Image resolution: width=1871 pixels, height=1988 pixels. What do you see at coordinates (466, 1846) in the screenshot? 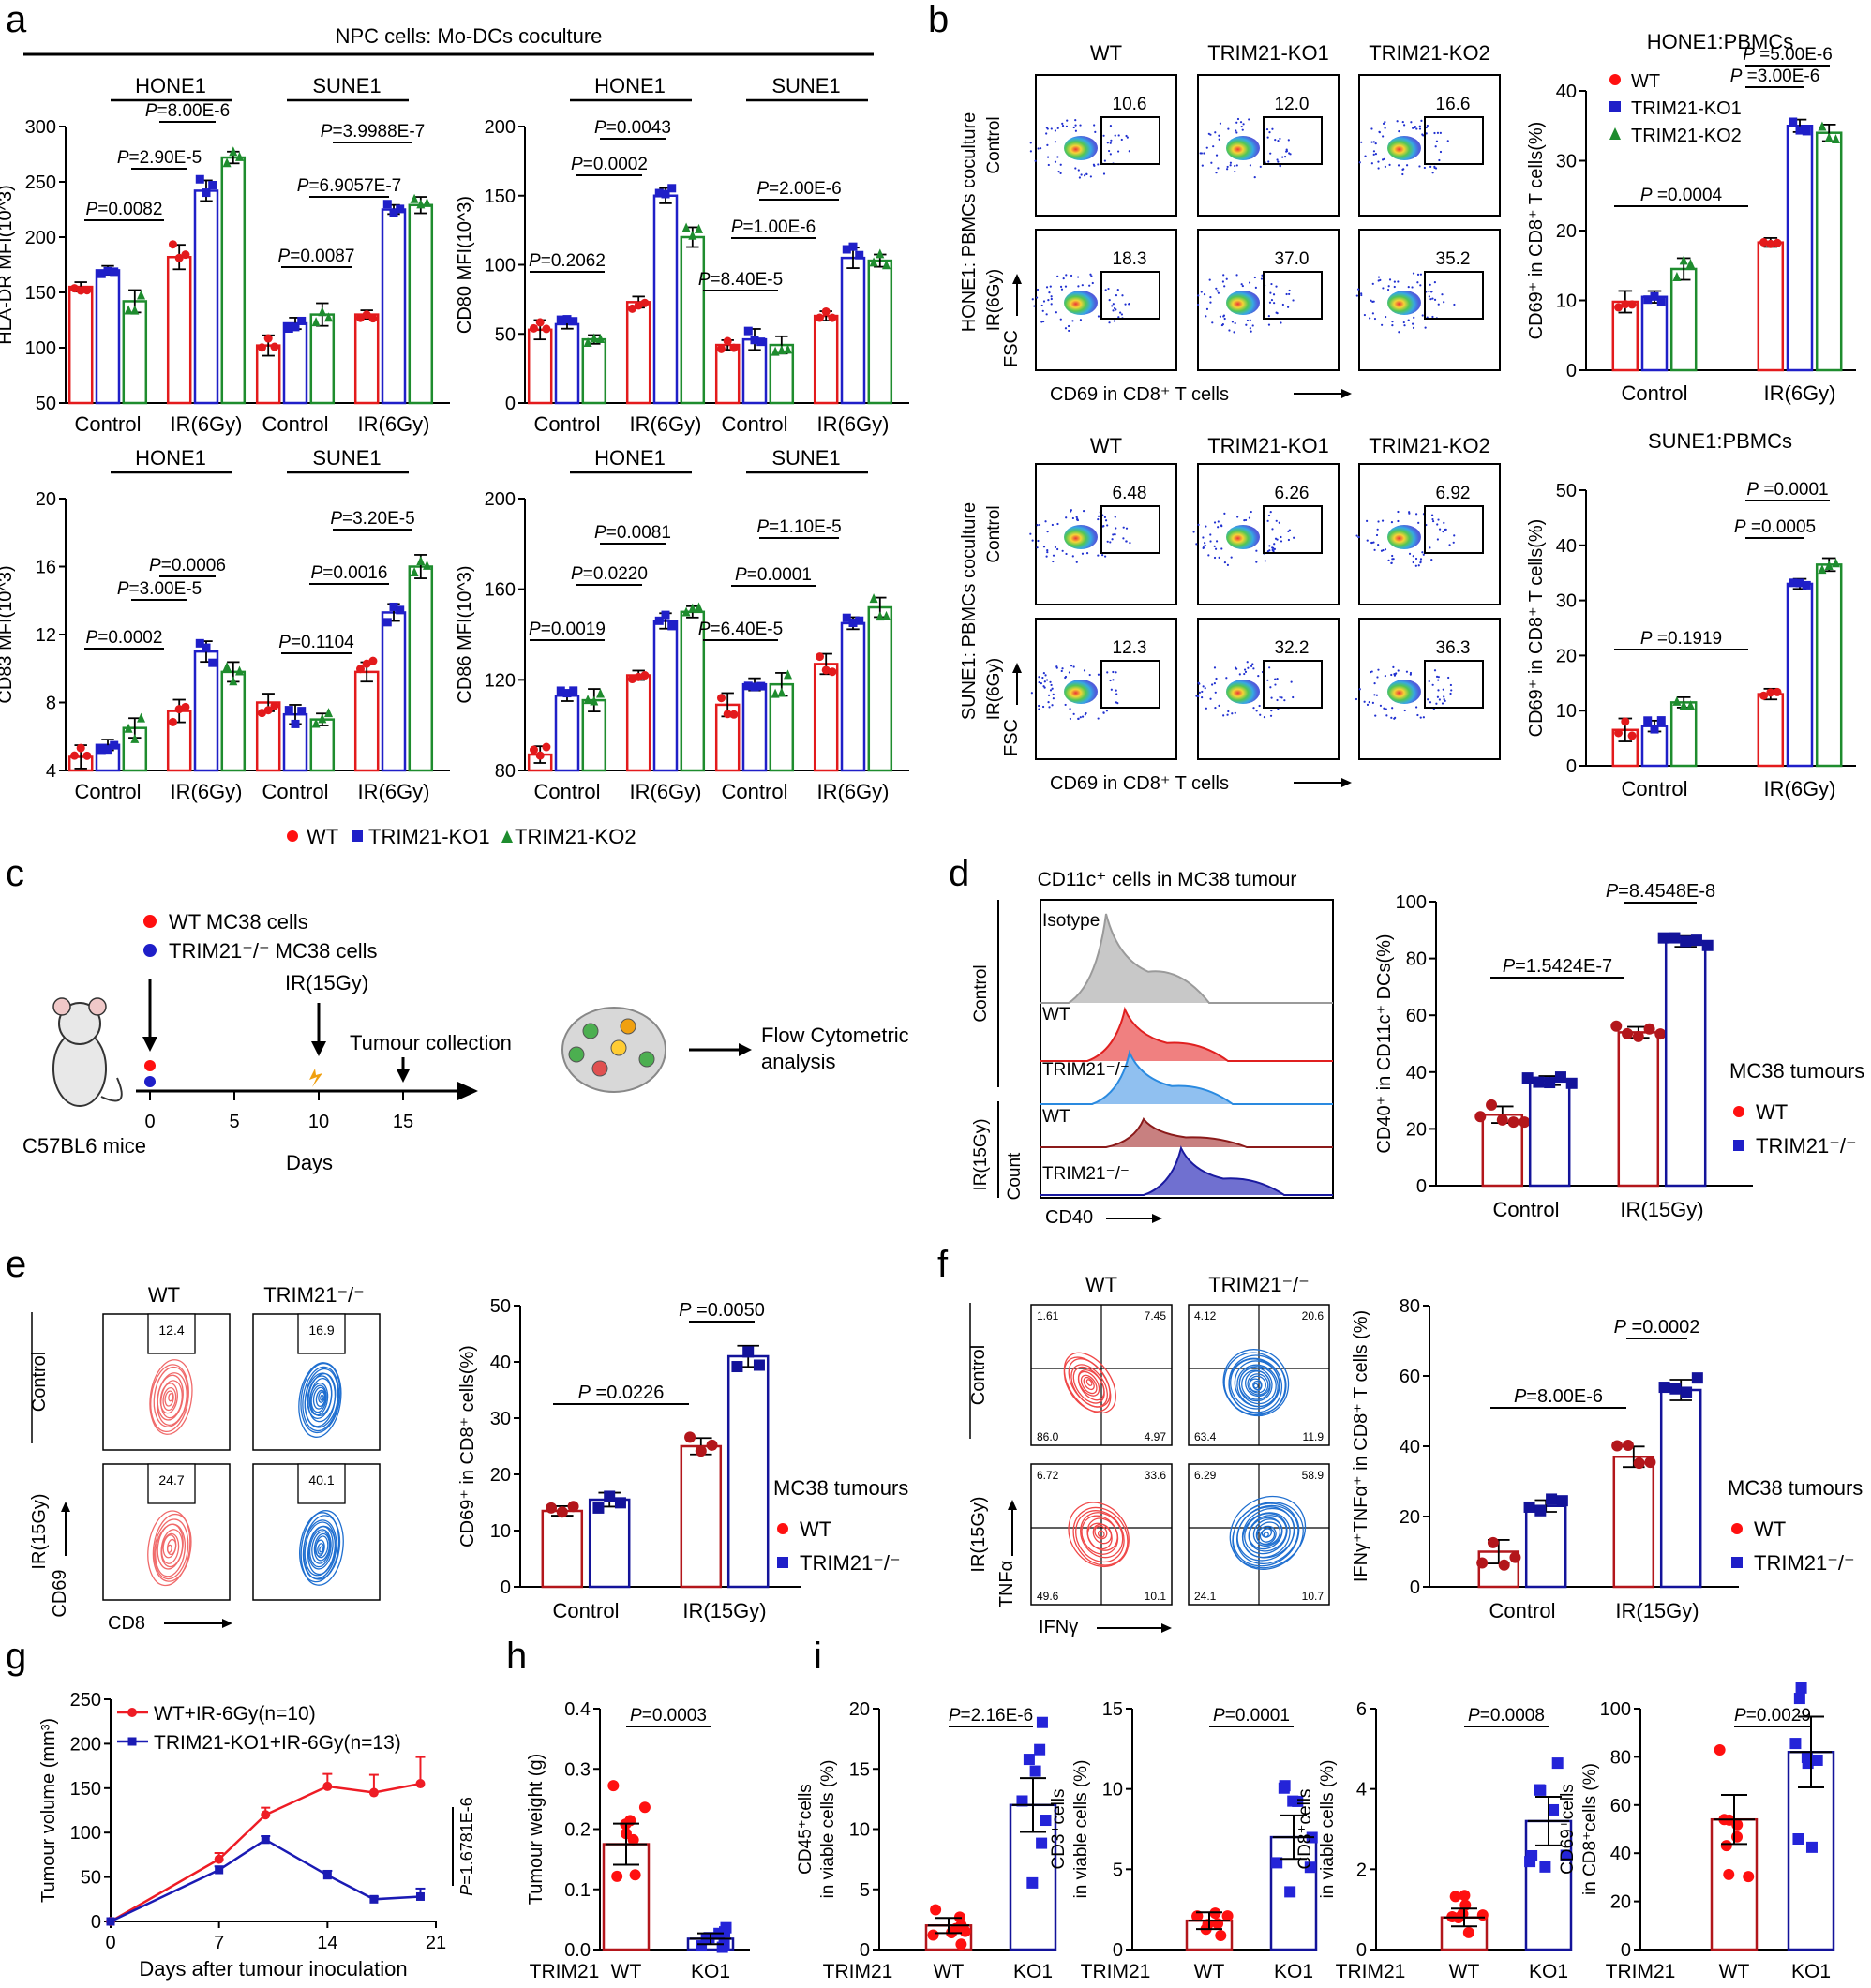
I see `p-value: P=1.6781E-6` at bounding box center [466, 1846].